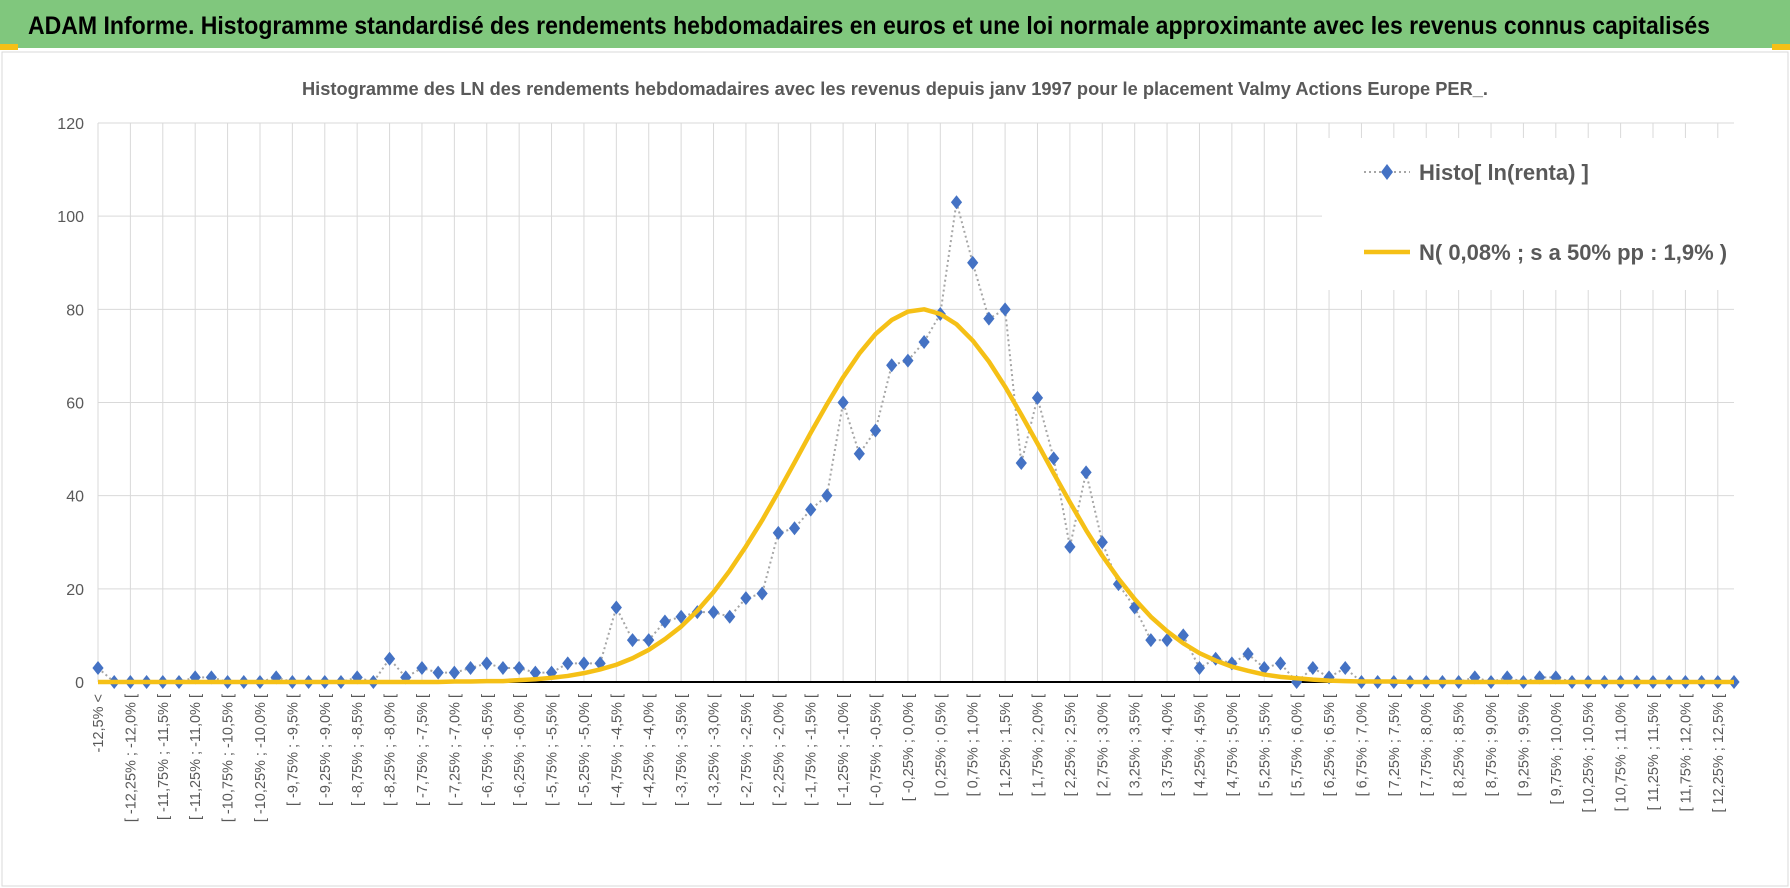  What do you see at coordinates (196, 757) in the screenshot?
I see `x-tick-label: [ -11,25% ; -11,0% [` at bounding box center [196, 757].